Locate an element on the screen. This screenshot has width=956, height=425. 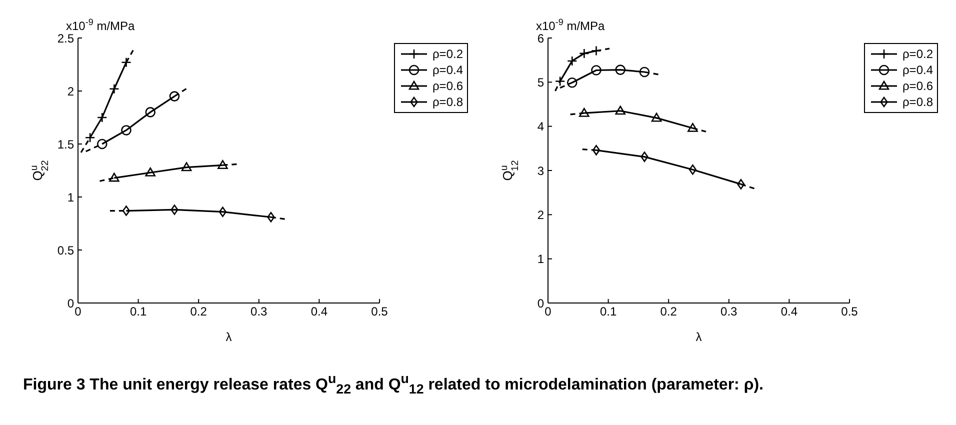
y-tick-label: 5 is located at coordinates (540, 82).